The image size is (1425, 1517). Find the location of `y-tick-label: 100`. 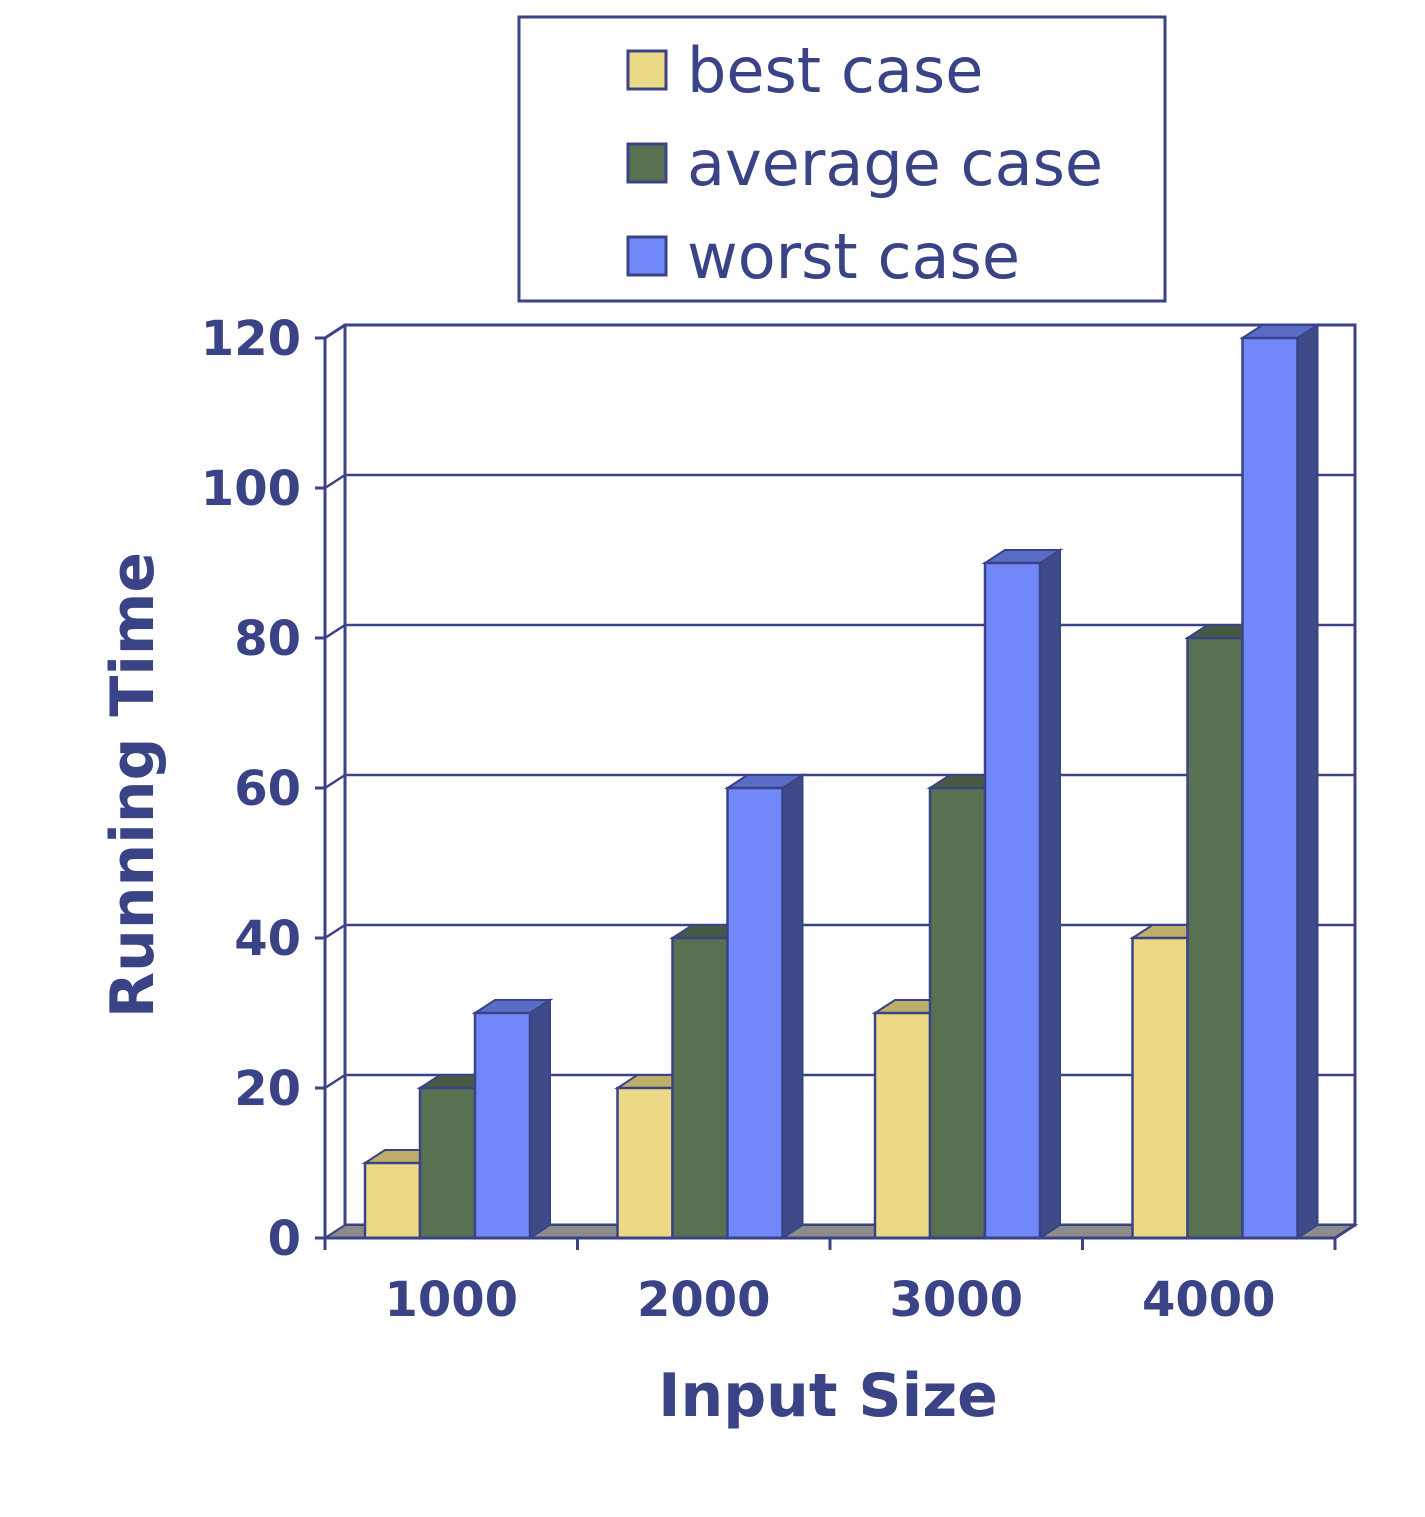

y-tick-label: 100 is located at coordinates (251, 489).